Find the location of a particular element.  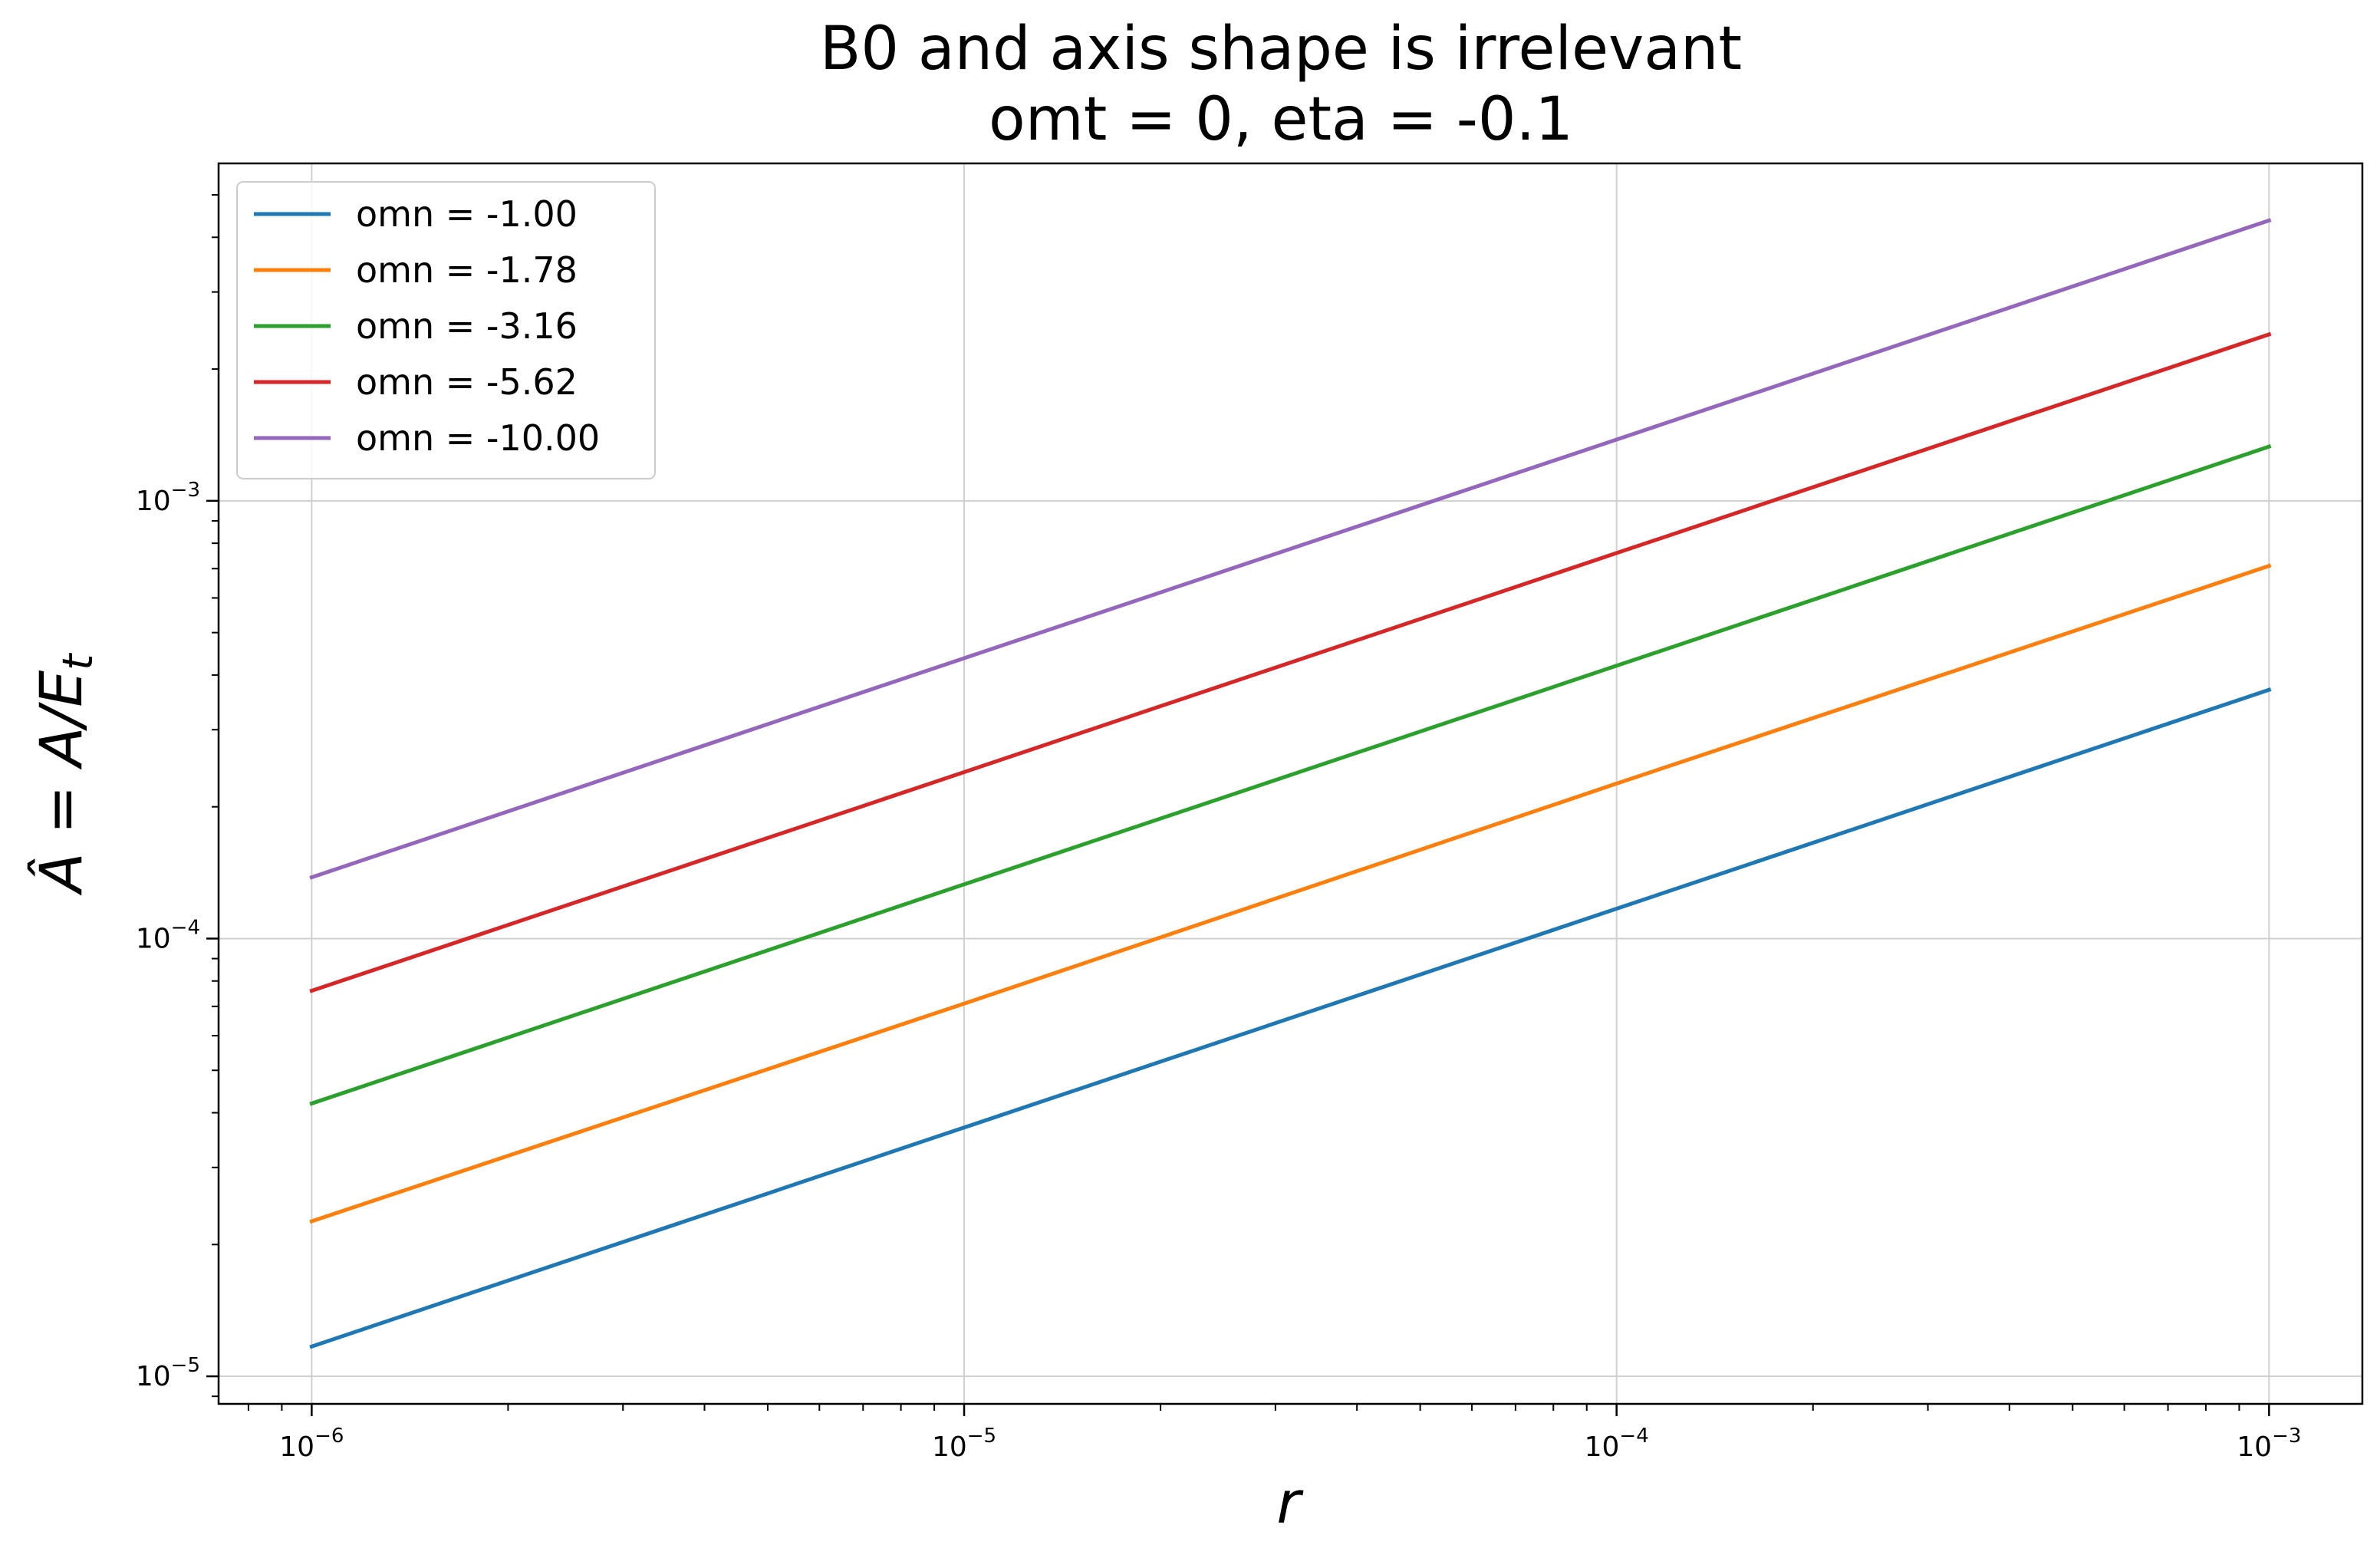

y-tick-label-1: 10⁻⁴ is located at coordinates (168, 935).